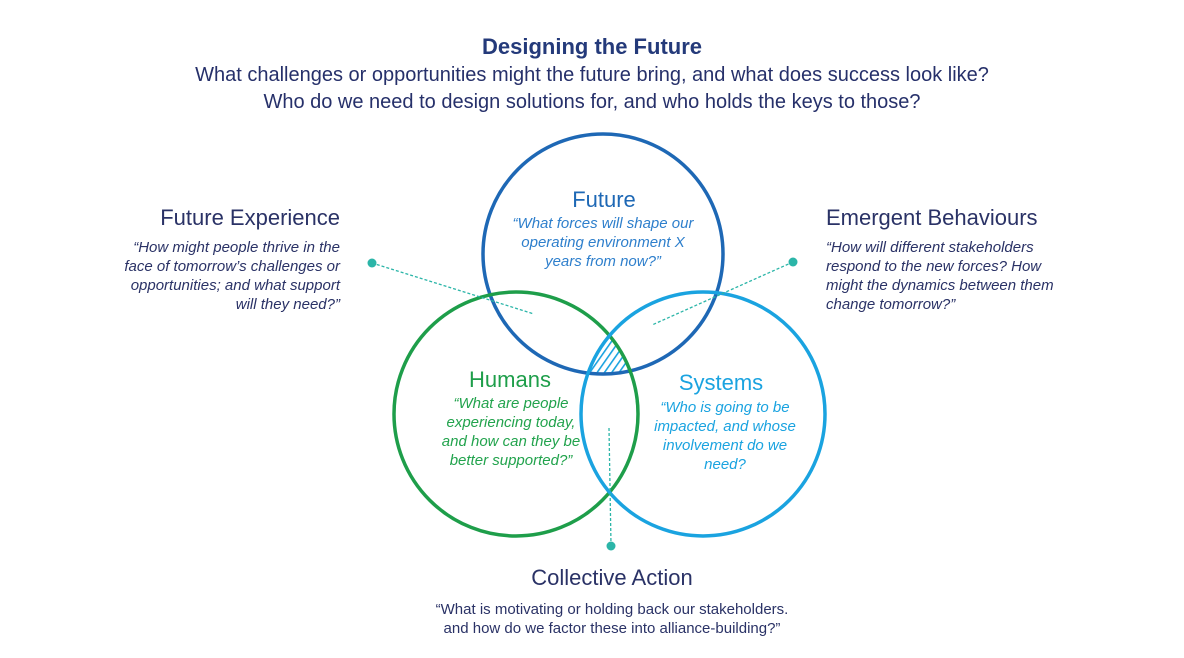  I want to click on connector-emergent-behaviours, so click(724, 291).